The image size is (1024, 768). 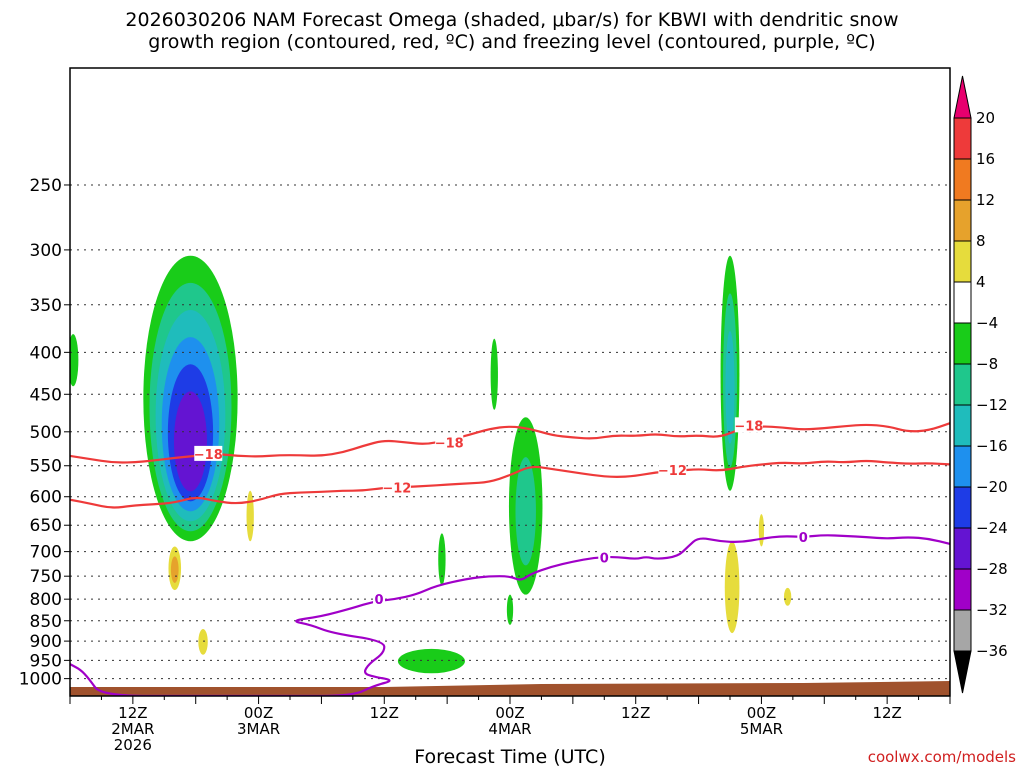 What do you see at coordinates (46, 553) in the screenshot?
I see `pressure-tick-label-700: 700` at bounding box center [46, 553].